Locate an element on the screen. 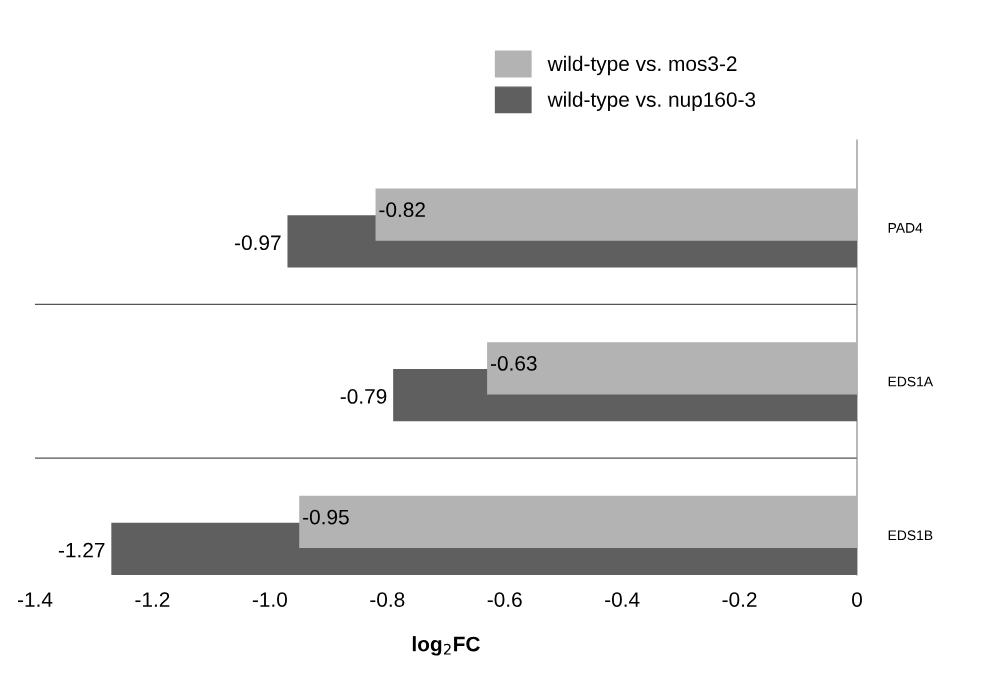  data-label: -0.95 is located at coordinates (326, 517).